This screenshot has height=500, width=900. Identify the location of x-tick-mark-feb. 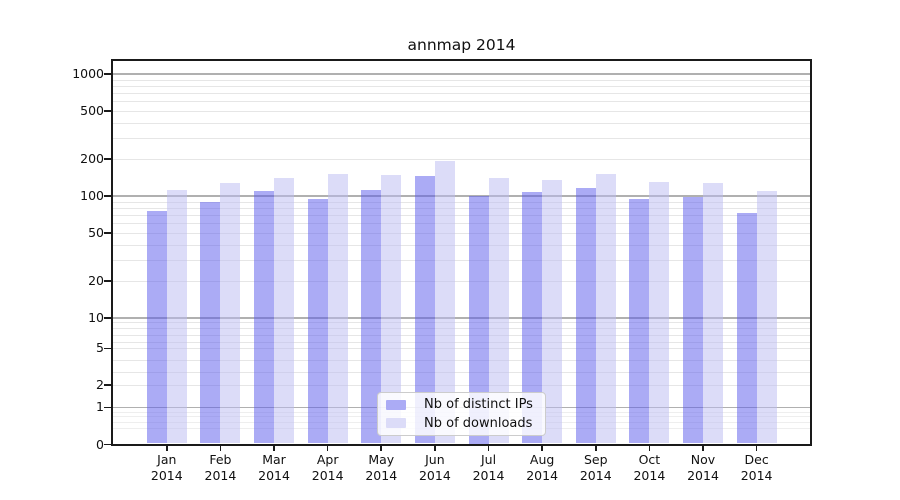
(220, 448).